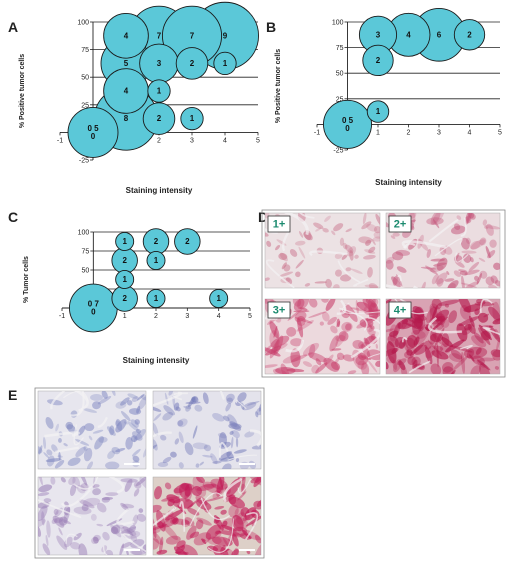 The width and height of the screenshot is (520, 582). I want to click on x-tick-label-a: -1, so click(60, 140).